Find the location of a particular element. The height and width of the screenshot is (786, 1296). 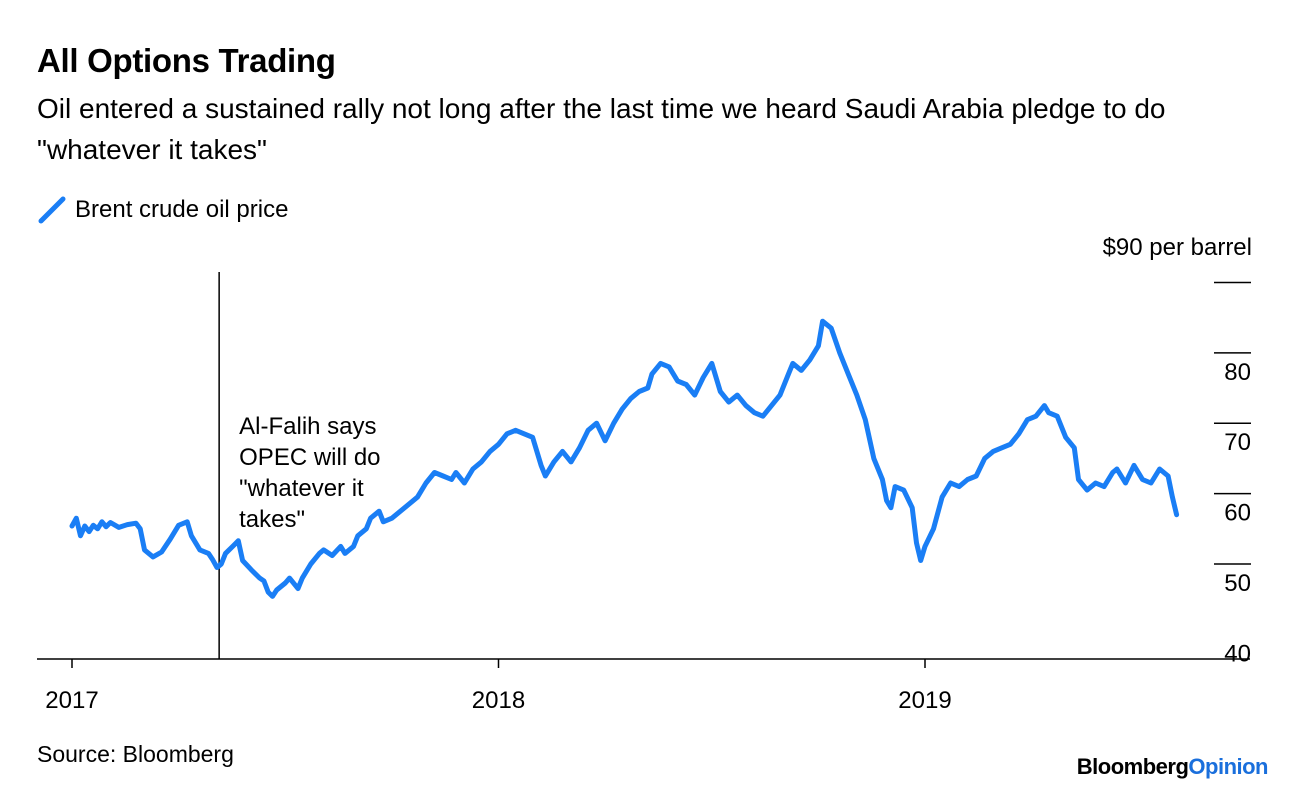

legend: Brent crude oil price is located at coordinates (162, 210).